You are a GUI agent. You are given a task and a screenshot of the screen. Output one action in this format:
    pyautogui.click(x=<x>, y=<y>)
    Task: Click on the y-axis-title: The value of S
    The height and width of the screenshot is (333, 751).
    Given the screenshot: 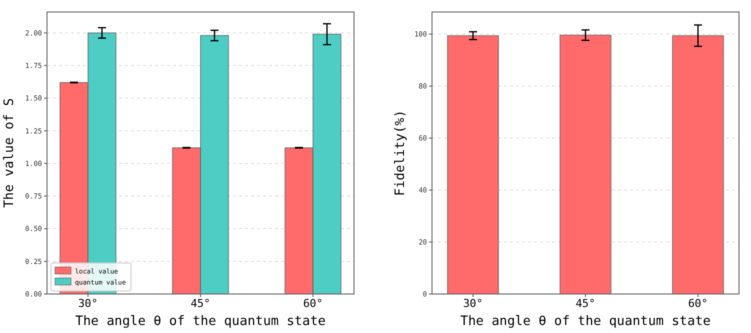 What is the action you would take?
    pyautogui.click(x=9, y=153)
    